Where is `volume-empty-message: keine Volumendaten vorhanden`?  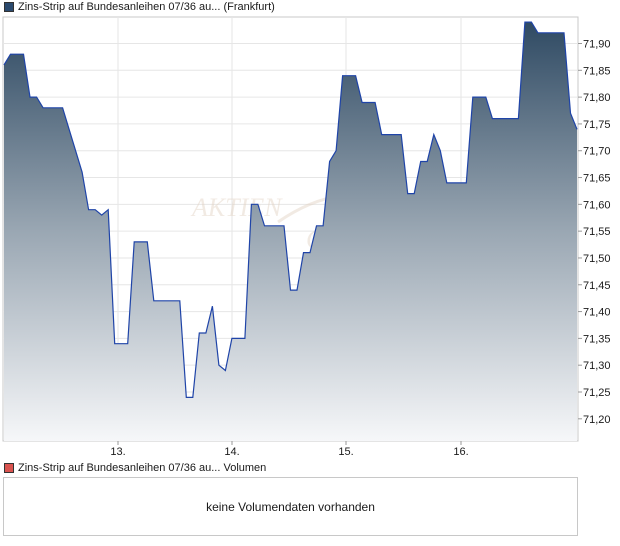 volume-empty-message: keine Volumendaten vorhanden is located at coordinates (290, 506).